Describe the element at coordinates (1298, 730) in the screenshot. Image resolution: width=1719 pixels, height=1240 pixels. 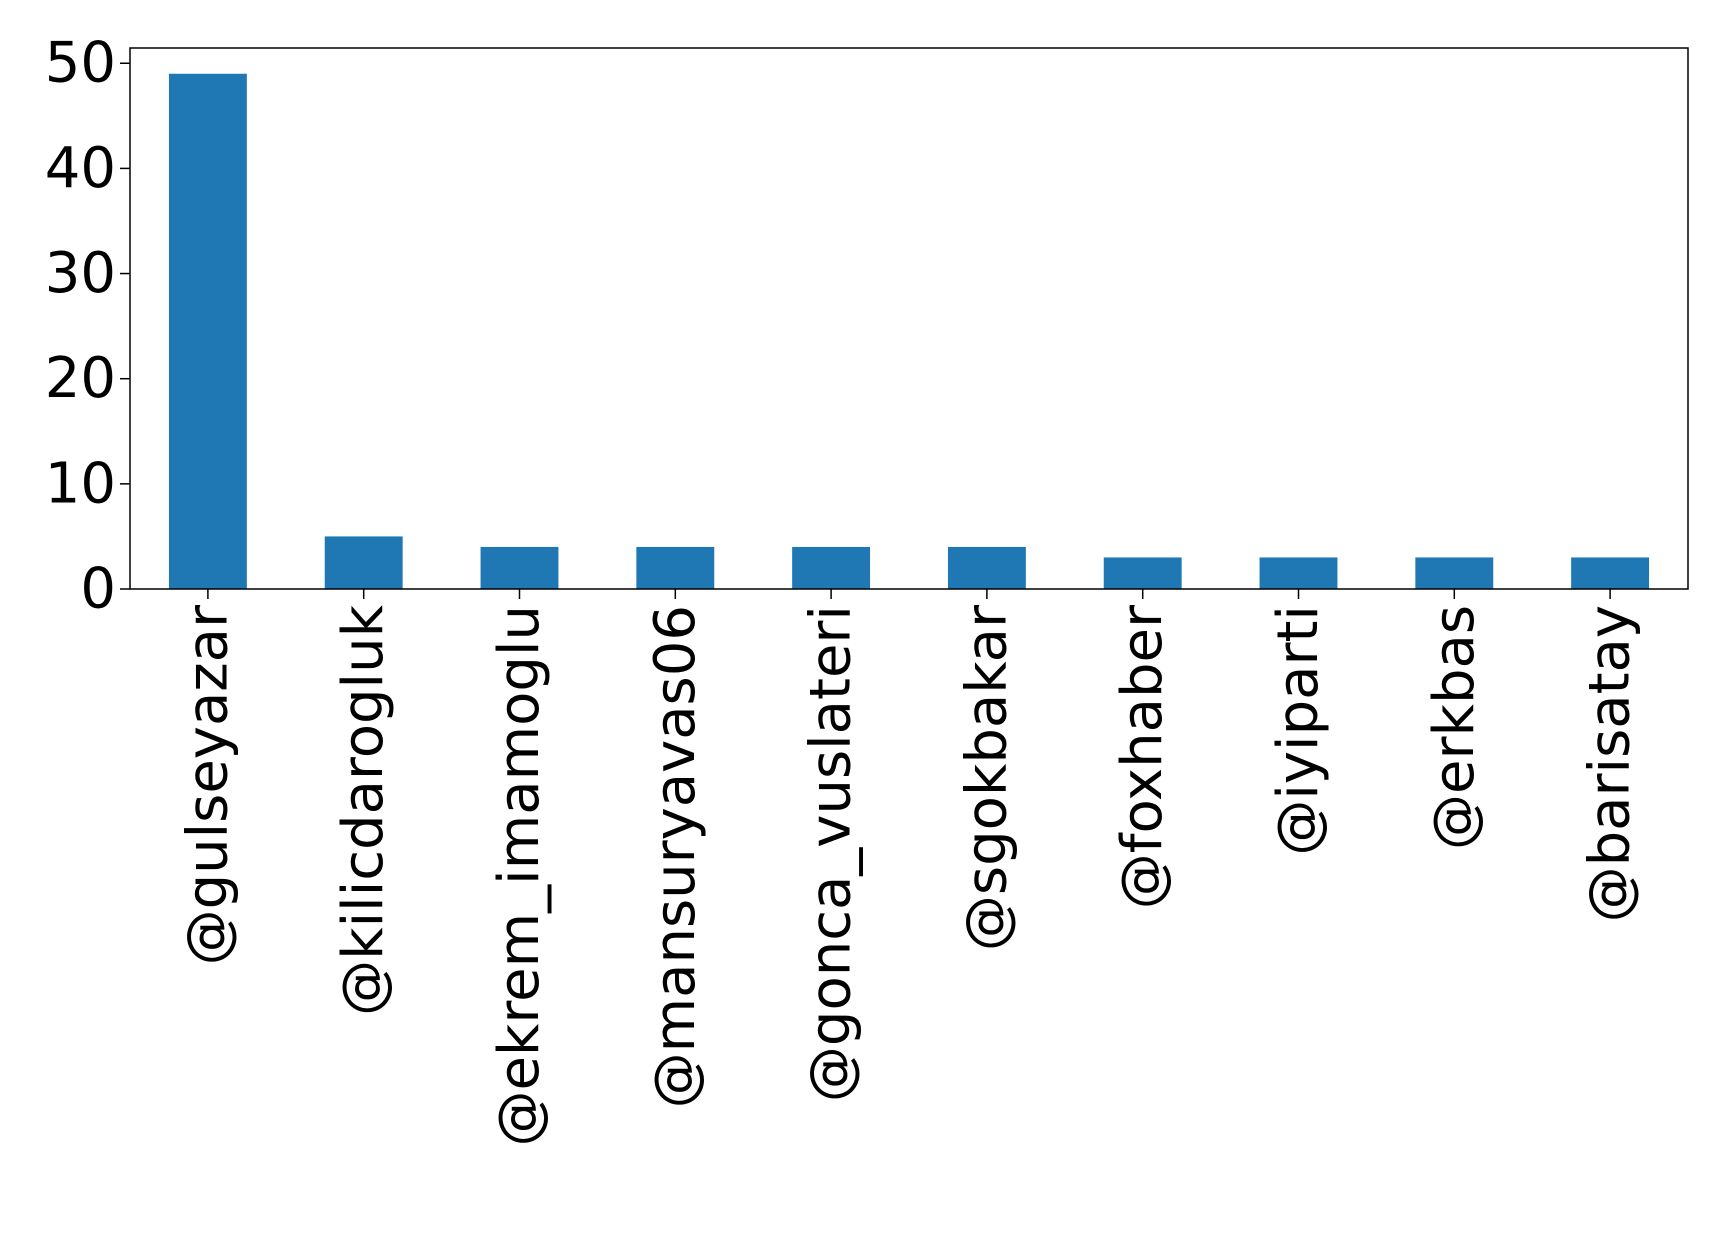
I see `x-tick-label: @iyiparti` at that location.